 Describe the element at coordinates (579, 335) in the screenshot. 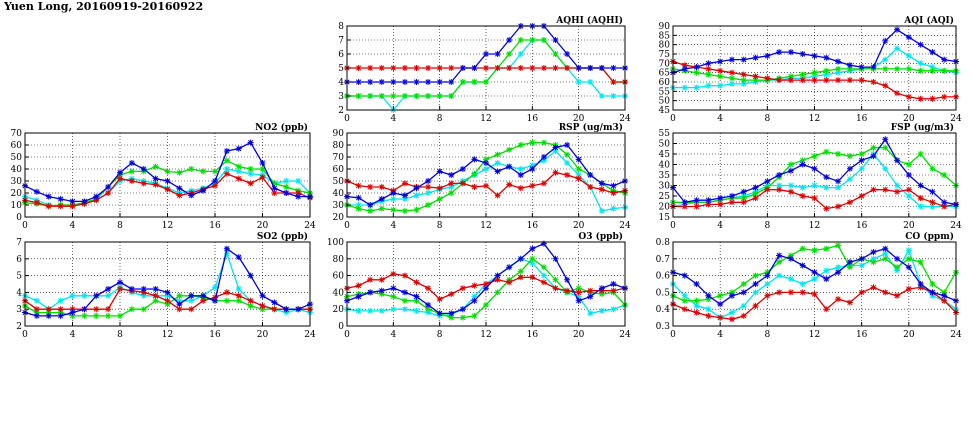

I see `x-tick-label: 20` at that location.